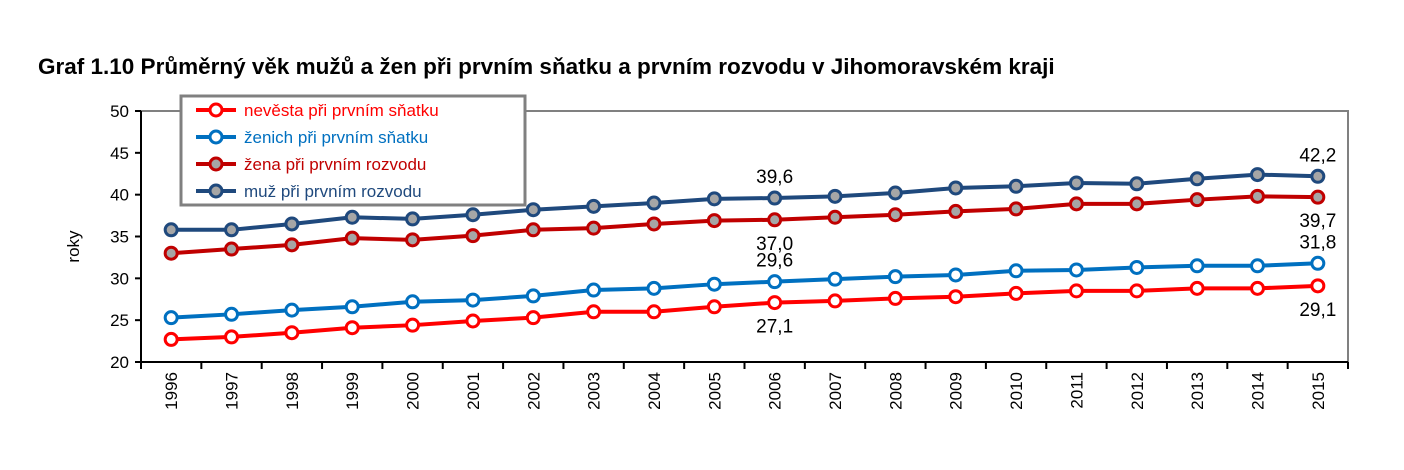 The image size is (1404, 470). Describe the element at coordinates (594, 391) in the screenshot. I see `x-tick-label: 2003` at that location.